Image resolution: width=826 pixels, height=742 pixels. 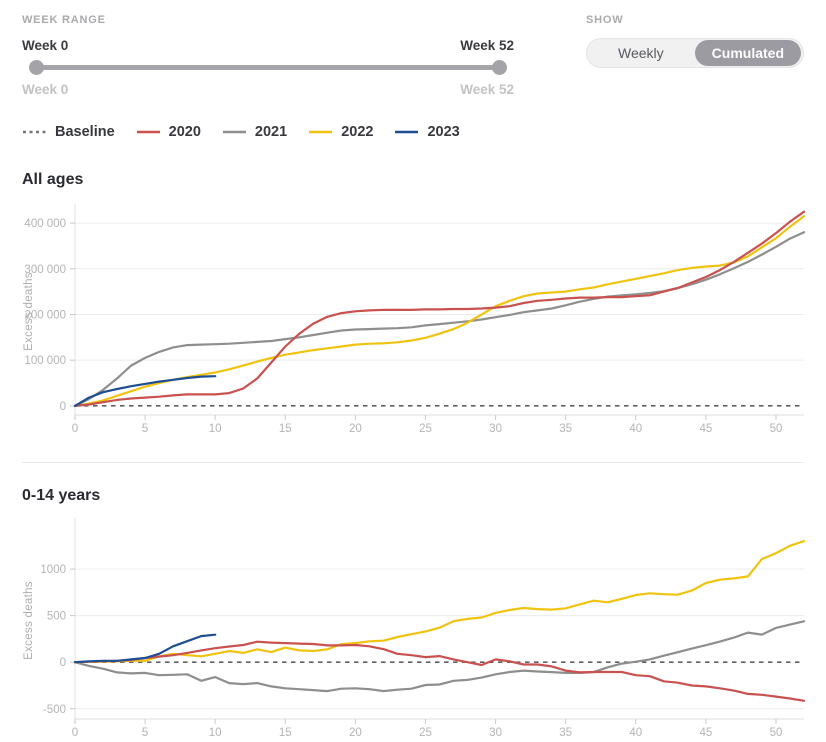 I want to click on series-line-2020, so click(x=439, y=671).